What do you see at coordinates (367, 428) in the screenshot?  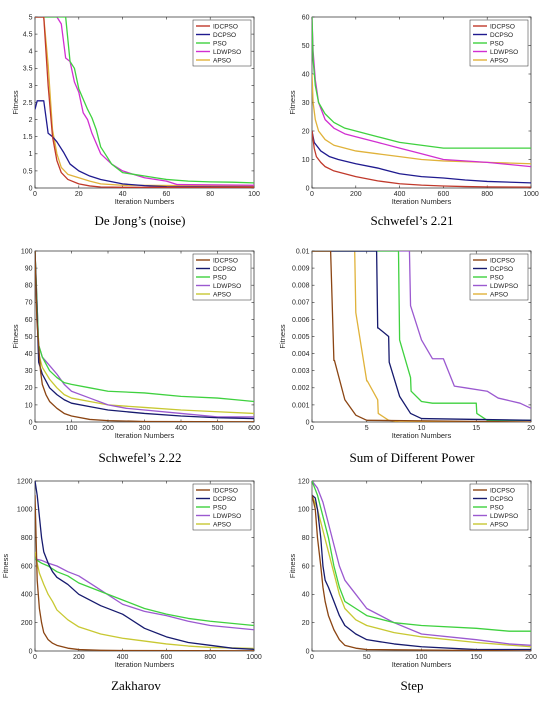 I see `x-tick-label: 5` at bounding box center [367, 428].